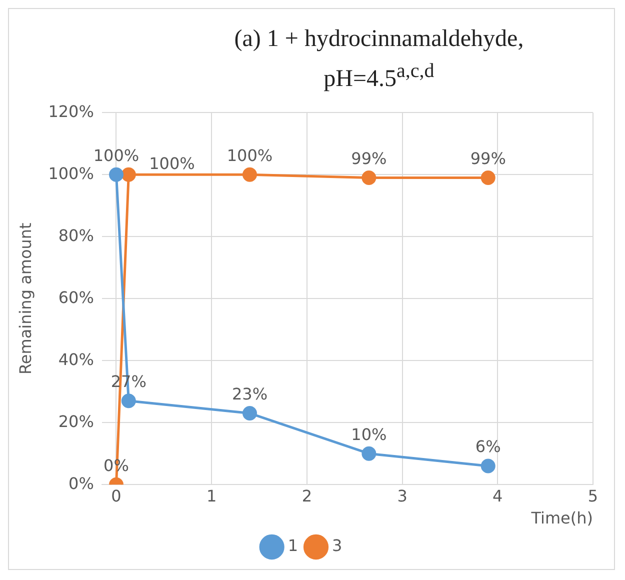 Image resolution: width=625 pixels, height=580 pixels. I want to click on legend-label: 3, so click(337, 546).